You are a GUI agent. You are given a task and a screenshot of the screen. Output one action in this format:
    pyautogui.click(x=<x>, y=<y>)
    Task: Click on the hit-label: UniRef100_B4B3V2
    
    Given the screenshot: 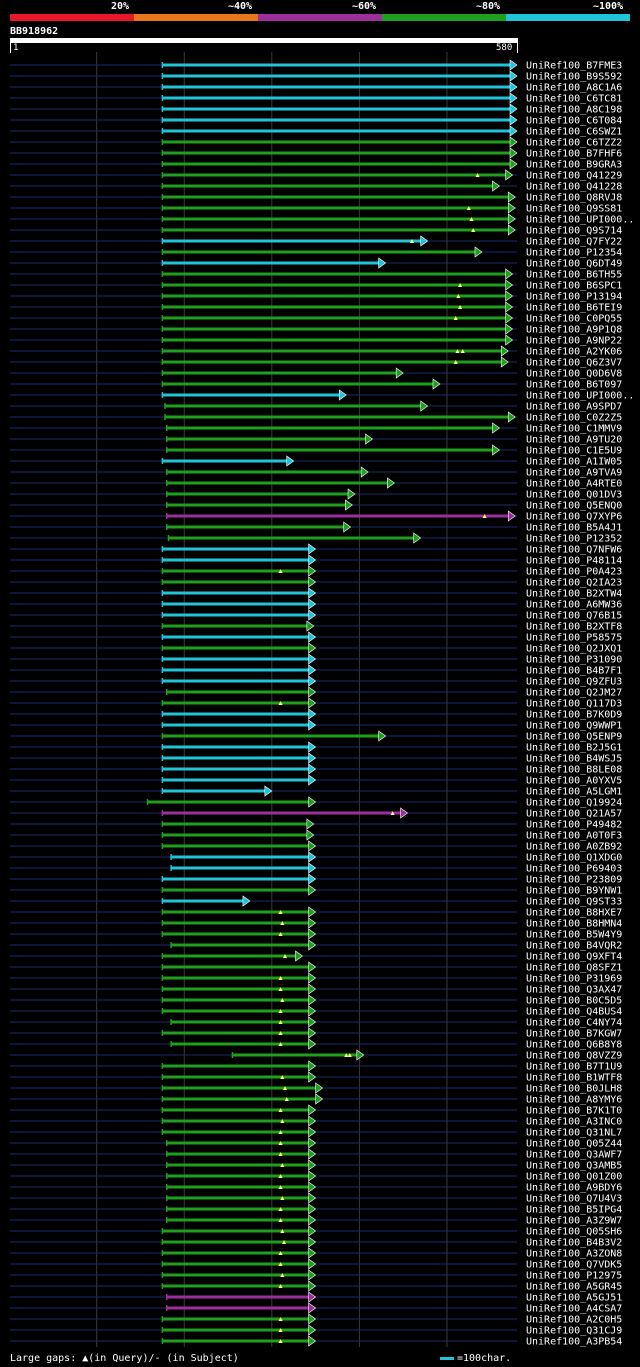 What is the action you would take?
    pyautogui.click(x=574, y=1243)
    